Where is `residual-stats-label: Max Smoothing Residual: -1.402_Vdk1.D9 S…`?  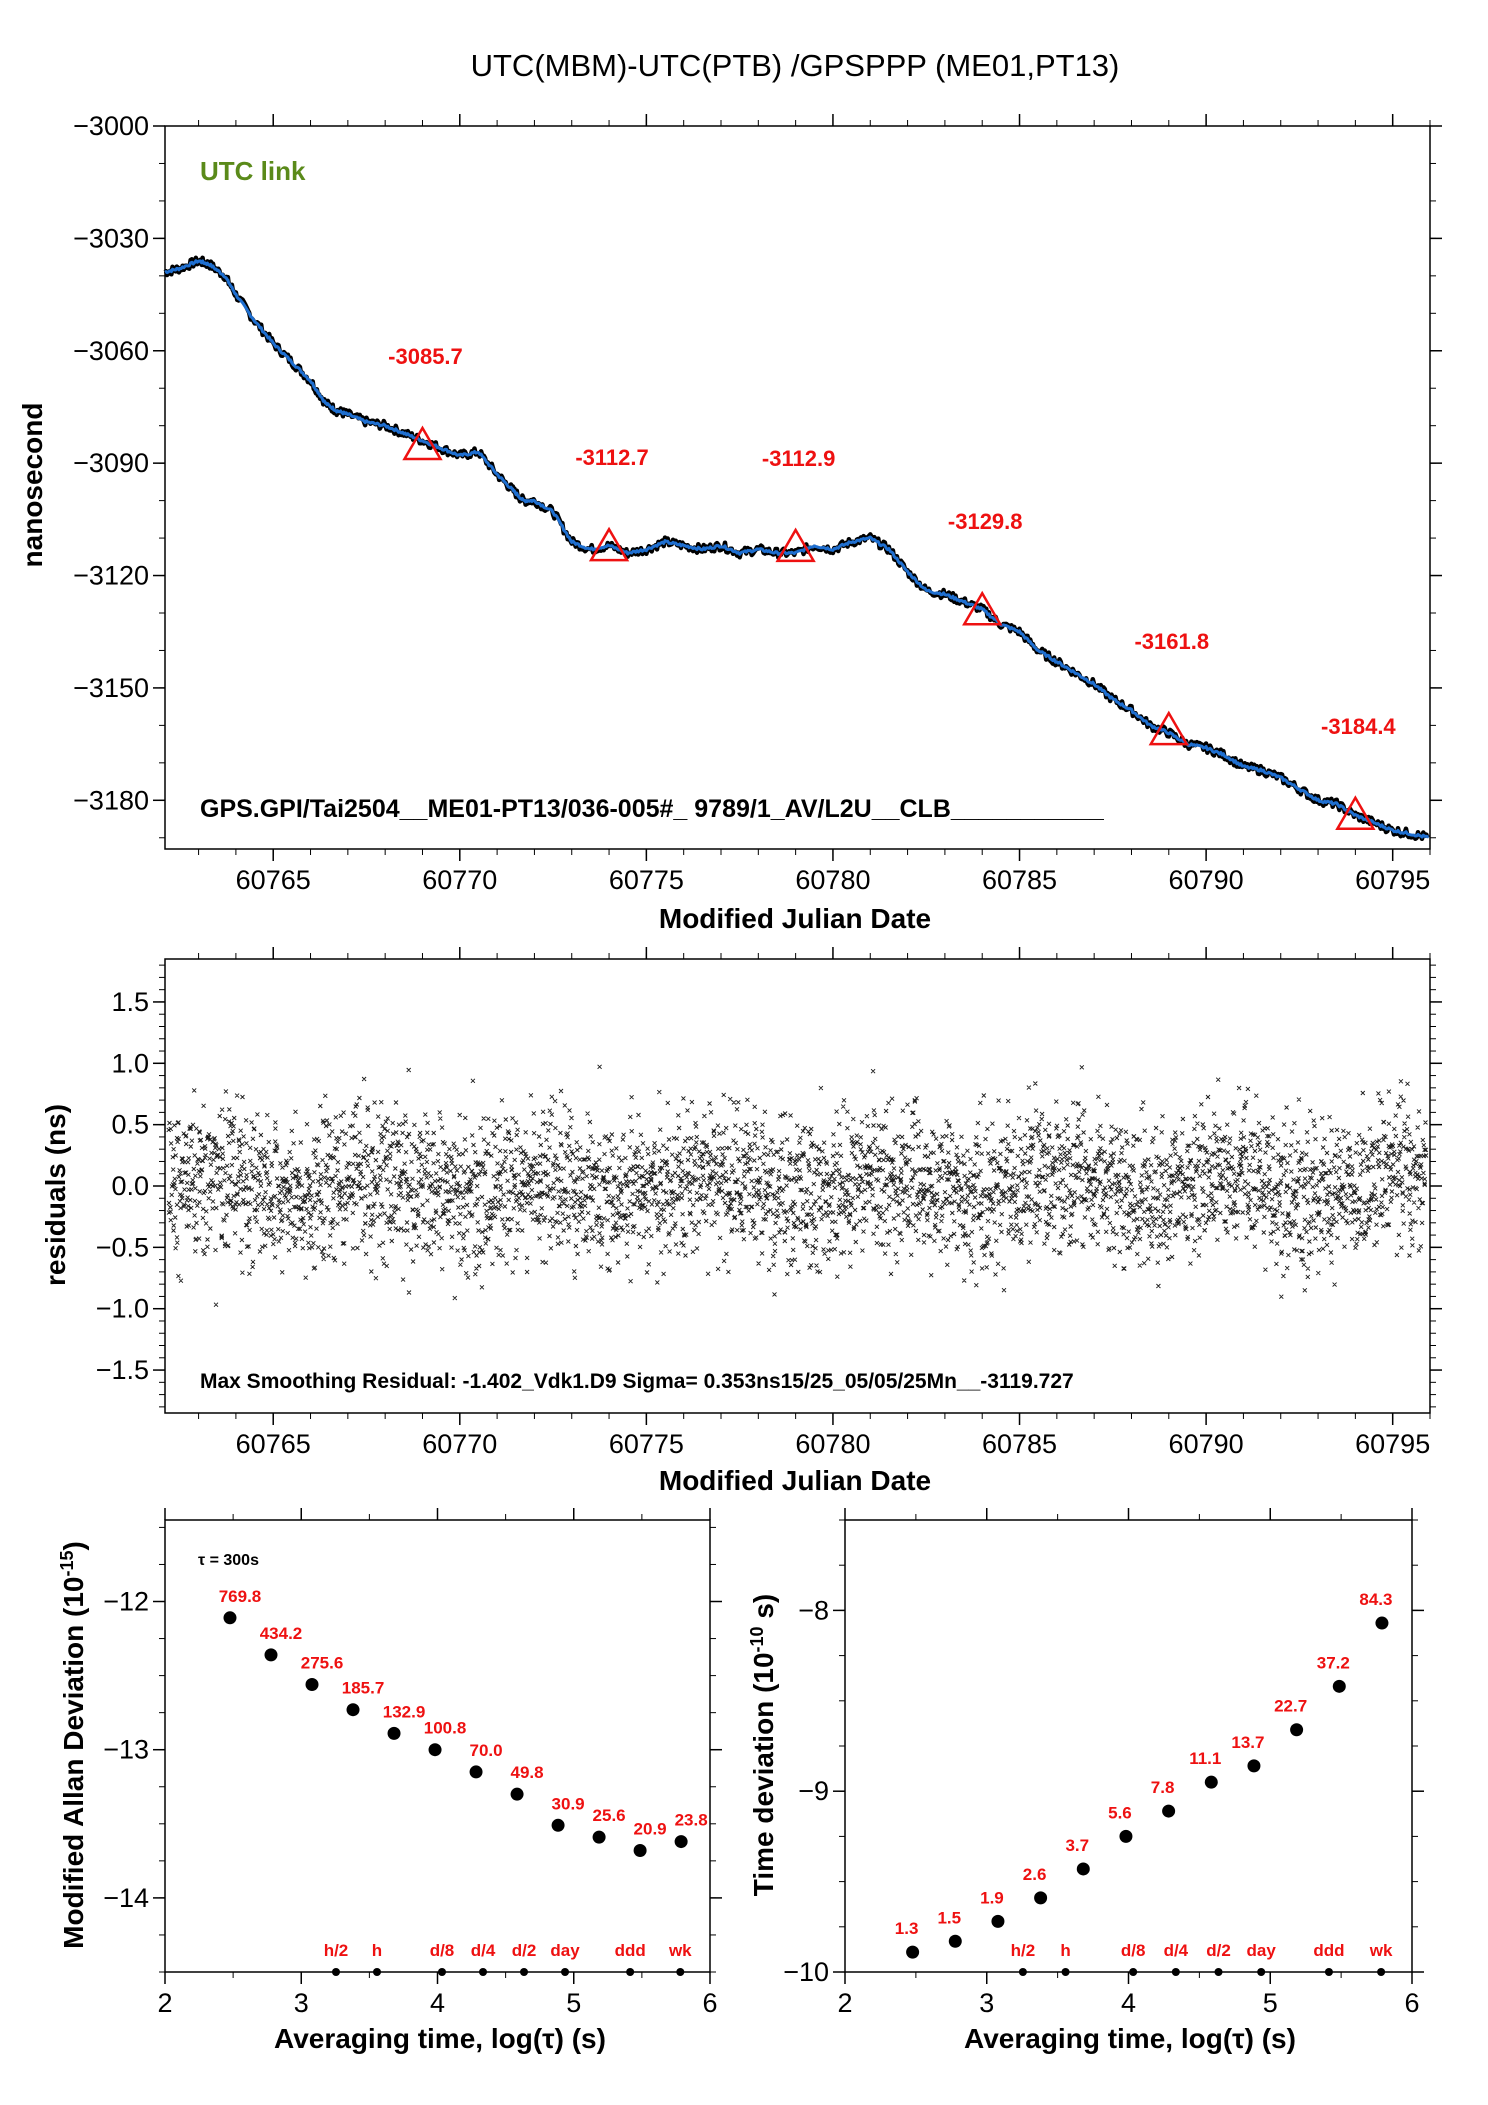
residual-stats-label: Max Smoothing Residual: -1.402_Vdk1.D9 S… is located at coordinates (637, 1381).